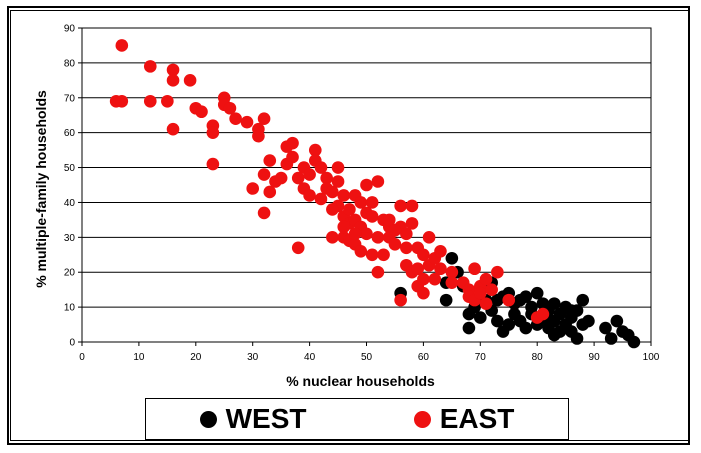 Image resolution: width=701 pixels, height=453 pixels. What do you see at coordinates (517, 300) in the screenshot?
I see `series-west` at bounding box center [517, 300].